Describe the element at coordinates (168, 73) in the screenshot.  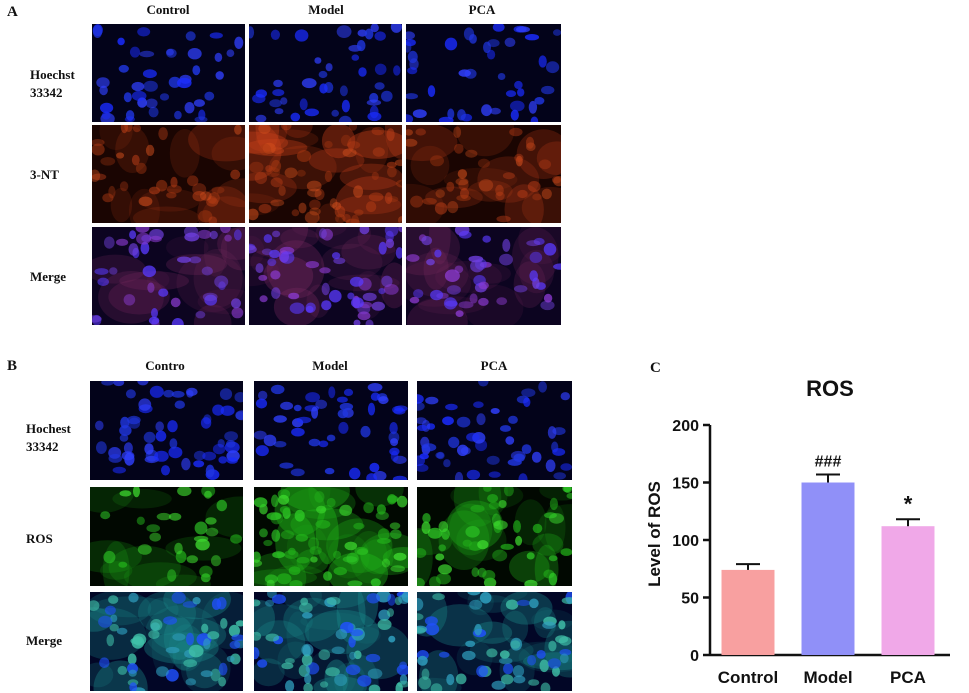
I see `micrograph-a-hoechst-control` at that location.